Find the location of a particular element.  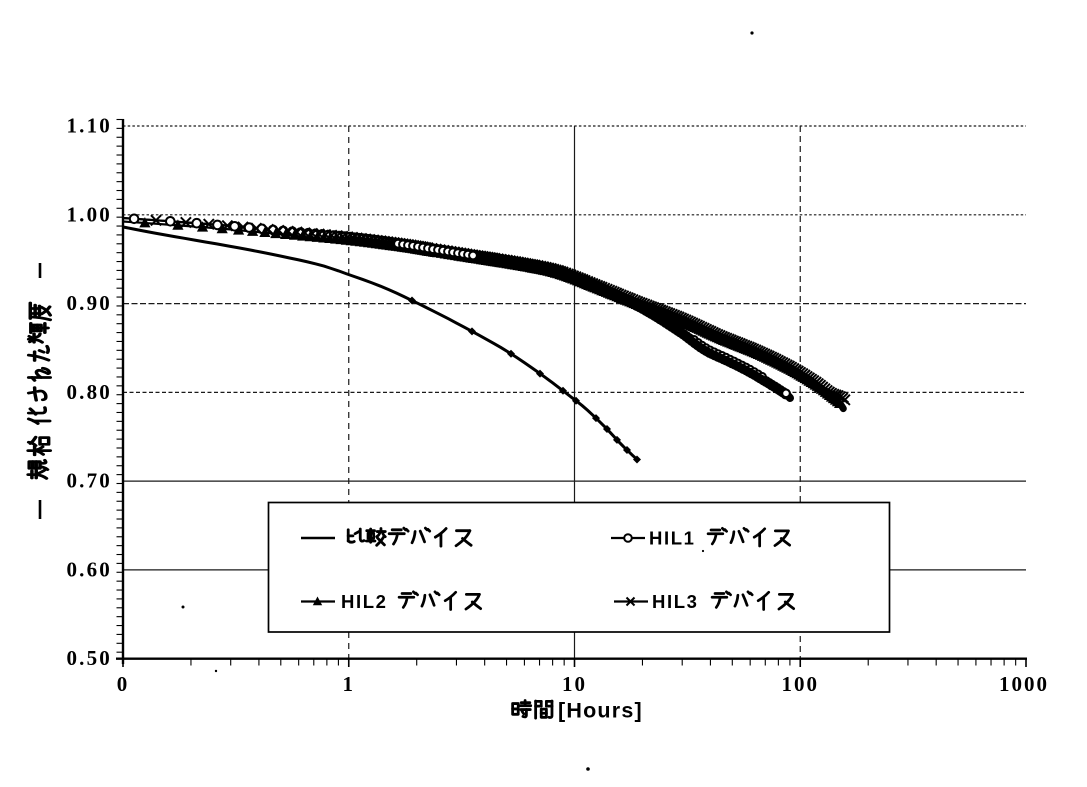

svg-text: 1 is located at coordinates (349, 684).